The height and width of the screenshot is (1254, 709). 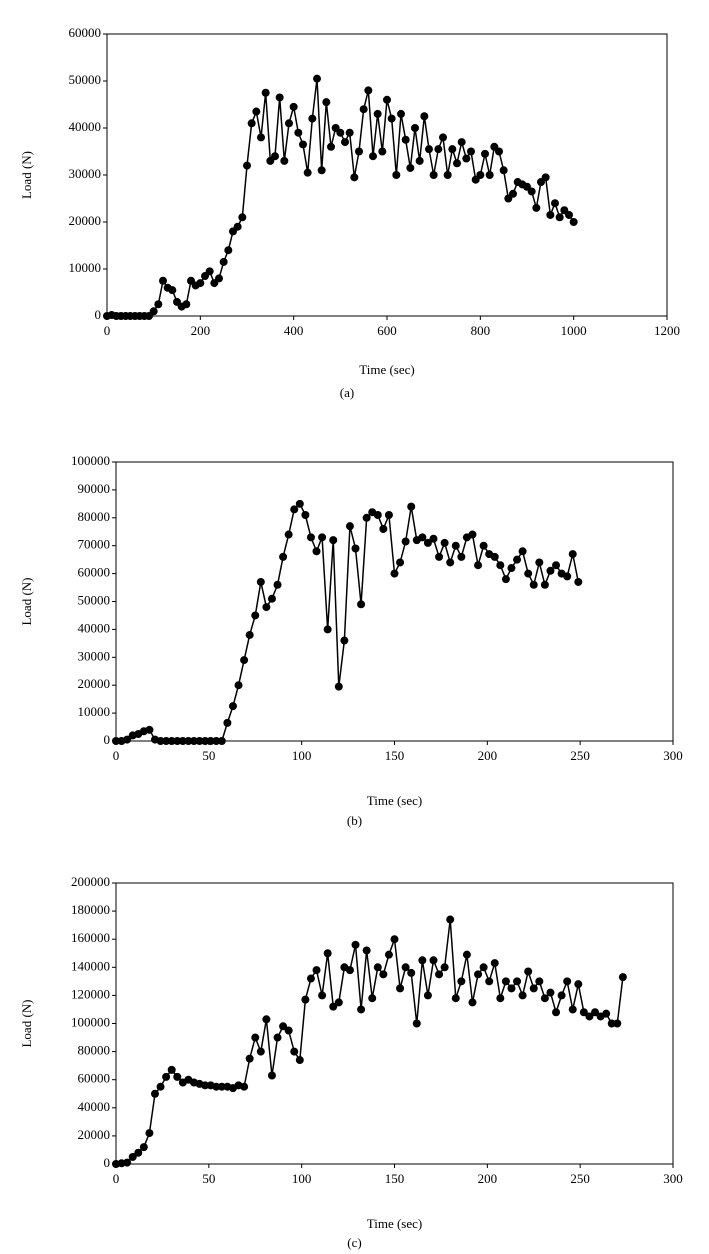 I want to click on caption: (a), so click(x=347, y=392).